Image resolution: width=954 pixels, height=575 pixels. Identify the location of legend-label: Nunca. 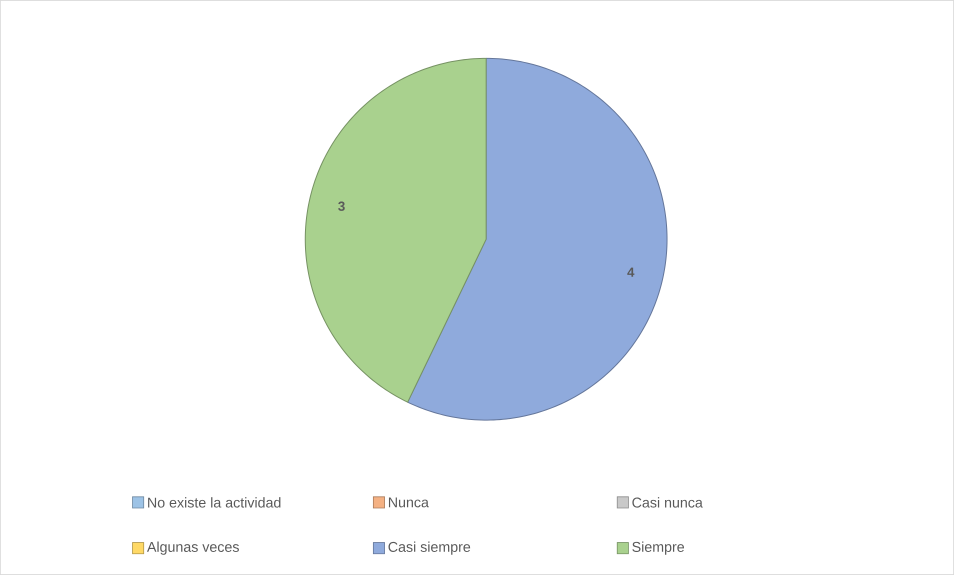
(408, 502).